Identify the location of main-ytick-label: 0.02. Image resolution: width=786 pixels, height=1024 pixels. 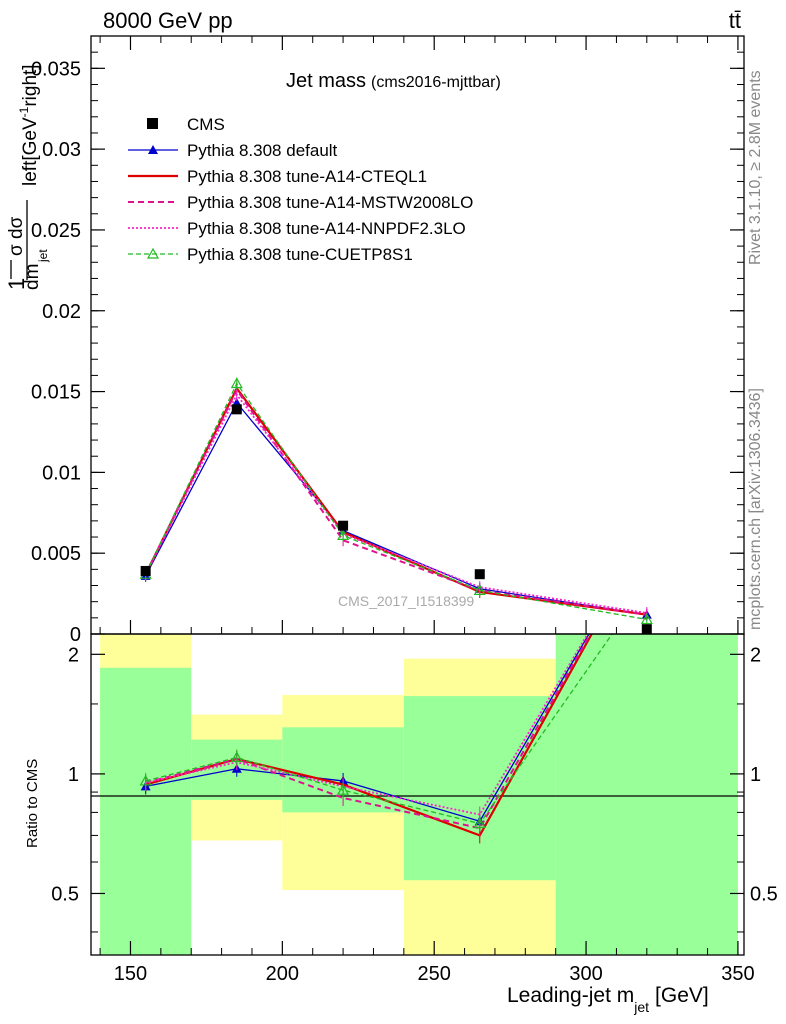
(61, 312).